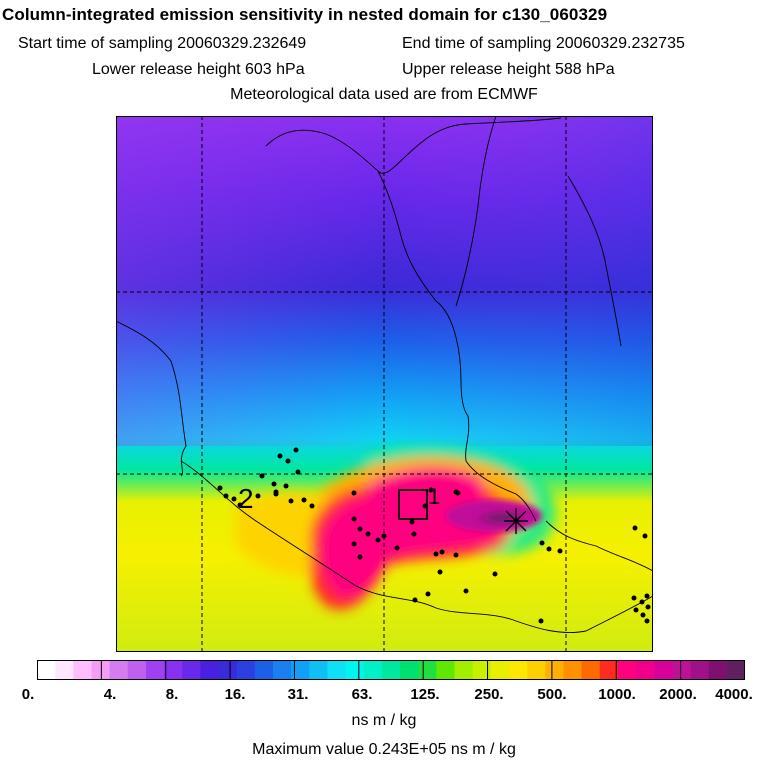 Image resolution: width=768 pixels, height=768 pixels. What do you see at coordinates (246, 498) in the screenshot?
I see `release-label-2: 2` at bounding box center [246, 498].